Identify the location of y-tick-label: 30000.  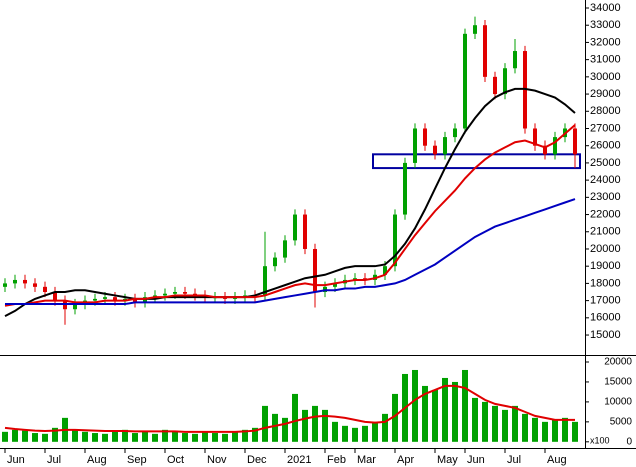
(605, 77).